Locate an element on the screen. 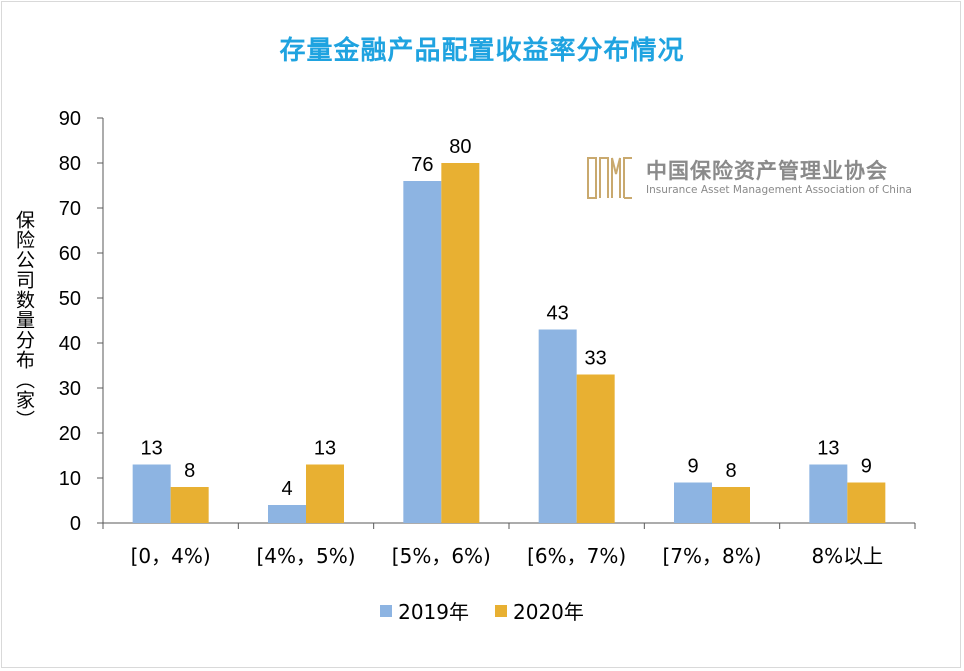 The width and height of the screenshot is (964, 671). y-tick-label: 90 is located at coordinates (70, 119).